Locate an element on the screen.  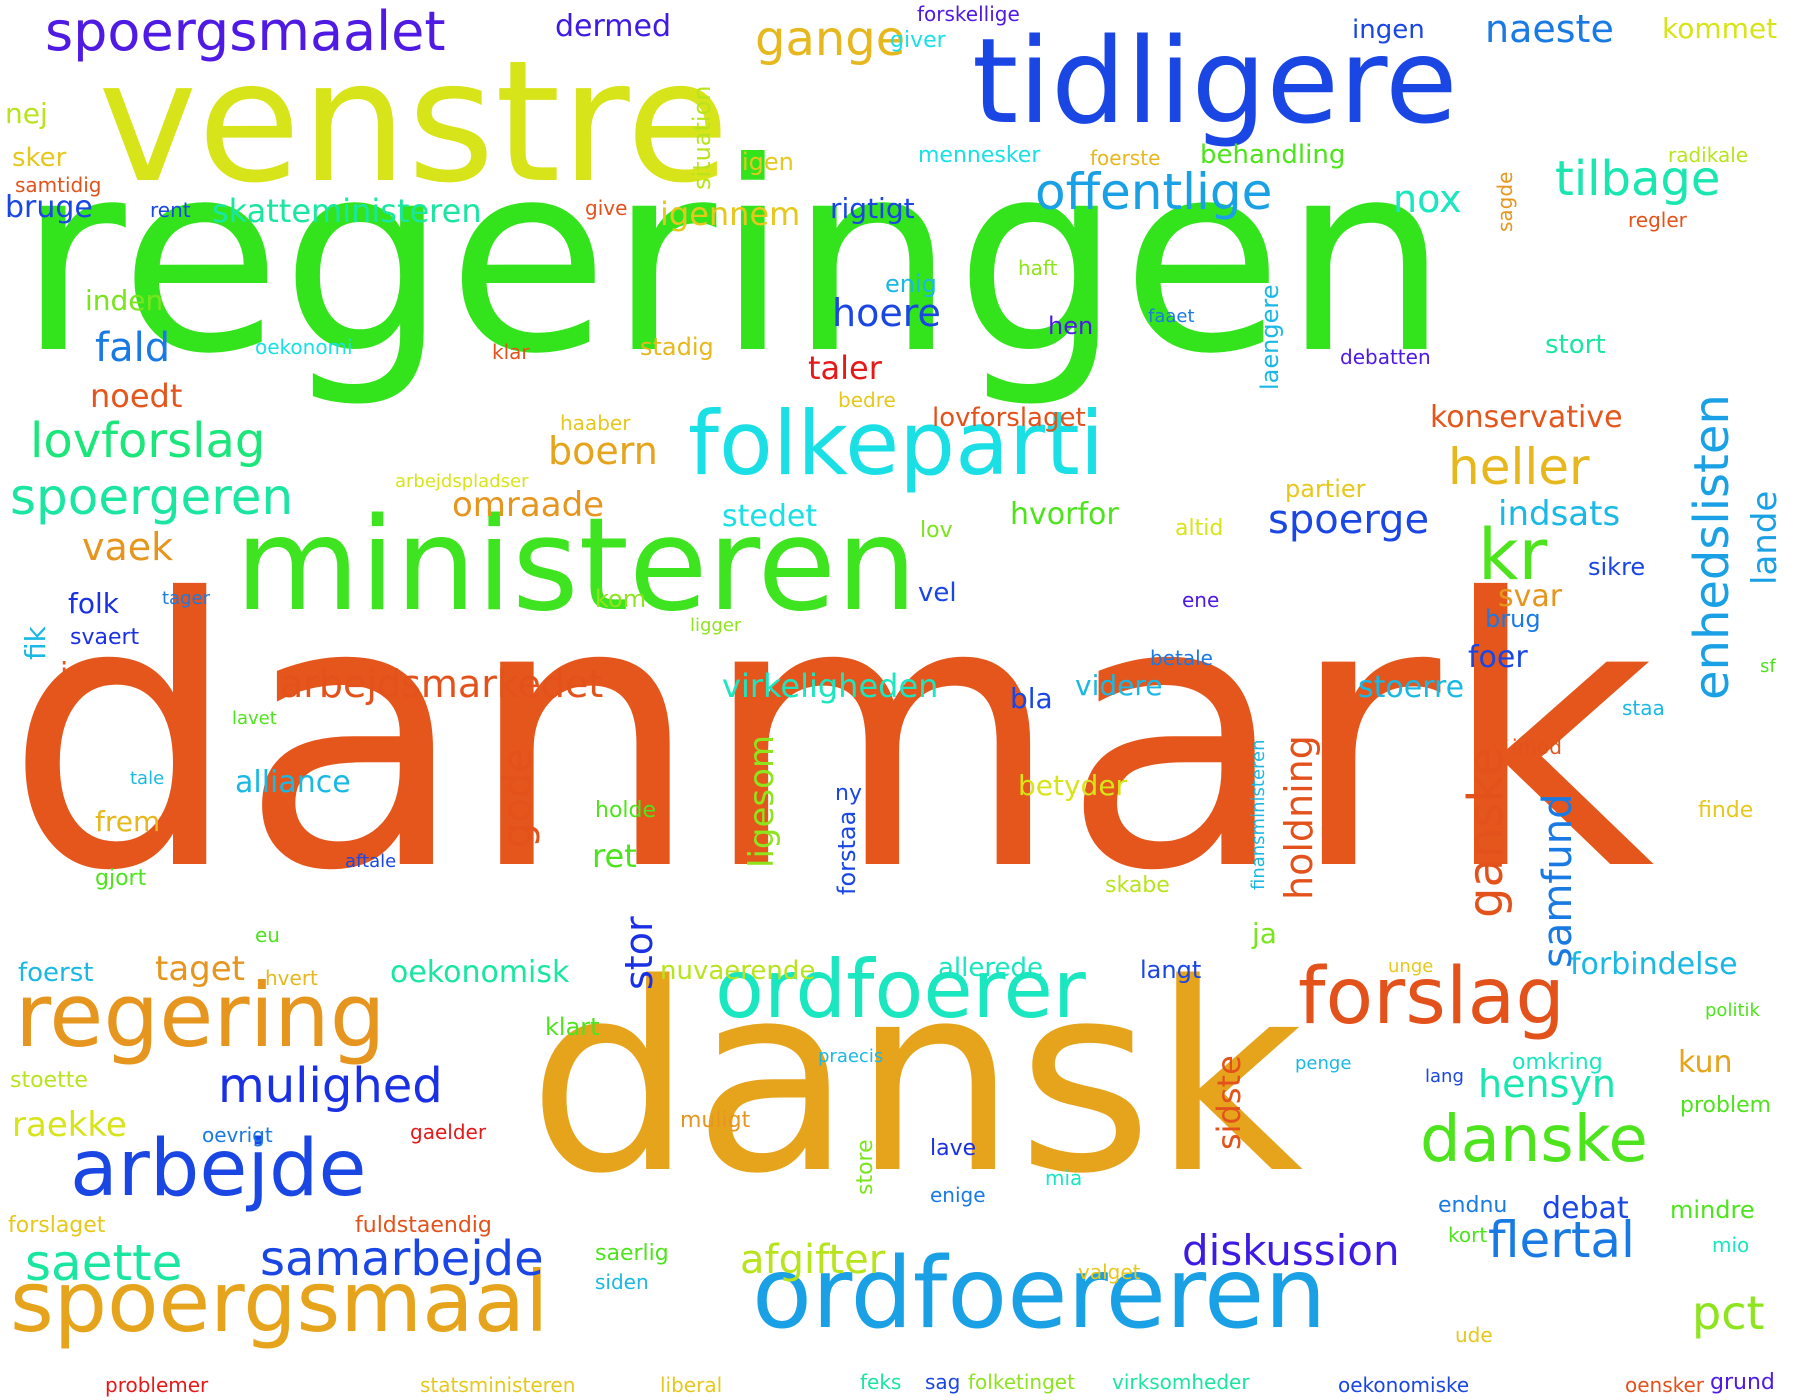
cloud-word: problemer is located at coordinates (157, 1385).